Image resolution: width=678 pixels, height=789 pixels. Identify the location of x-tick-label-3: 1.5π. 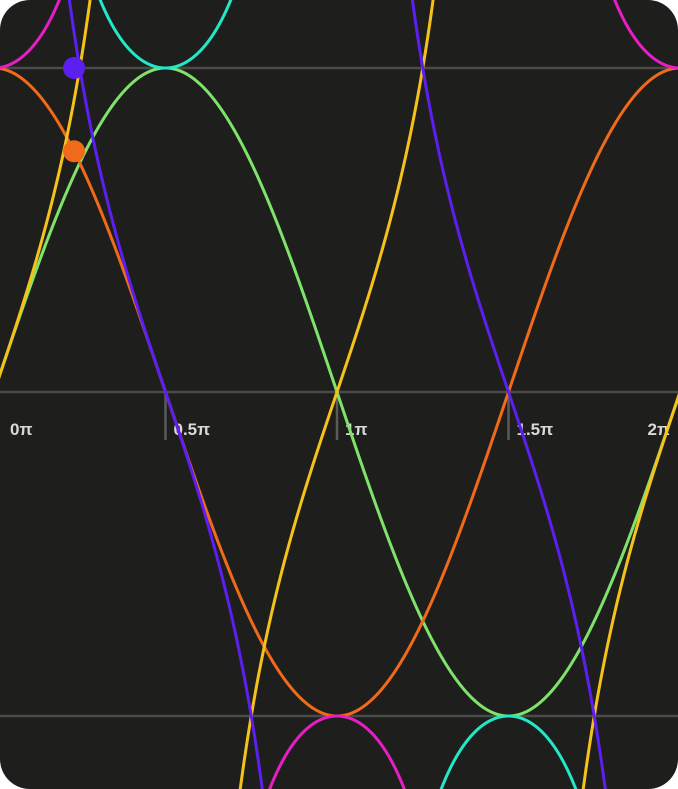
(535, 429).